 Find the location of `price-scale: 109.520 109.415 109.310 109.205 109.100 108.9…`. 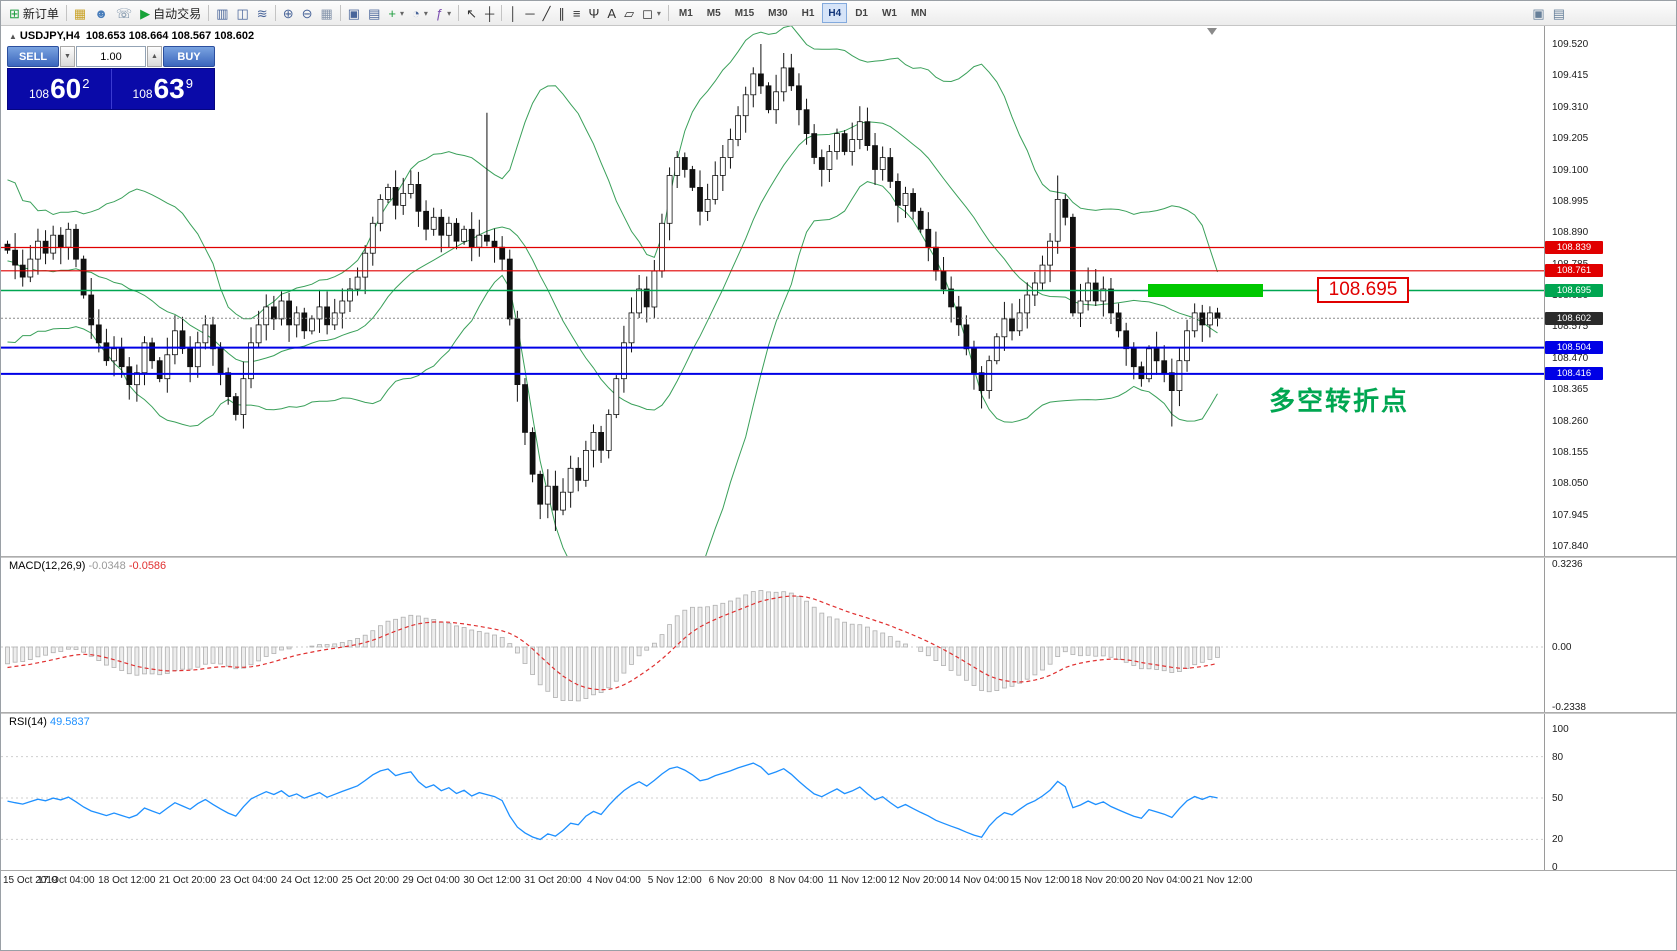

price-scale: 109.520 109.415 109.310 109.205 109.100 108.9… is located at coordinates (1610, 459).